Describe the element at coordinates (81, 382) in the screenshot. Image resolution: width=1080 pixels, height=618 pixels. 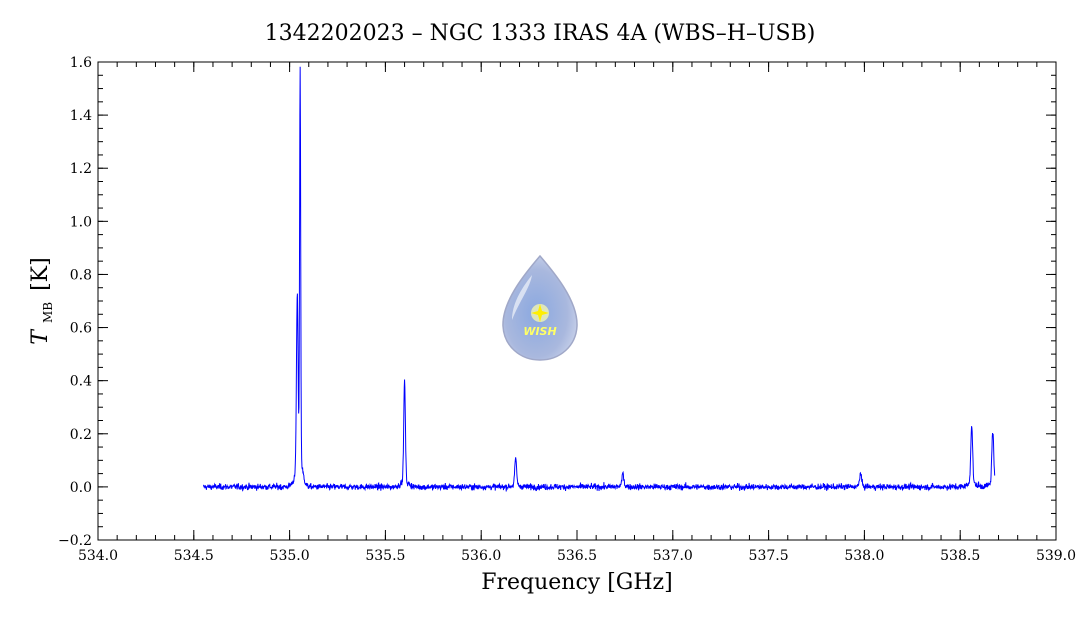
I see `y-tick-label: 0.4` at that location.